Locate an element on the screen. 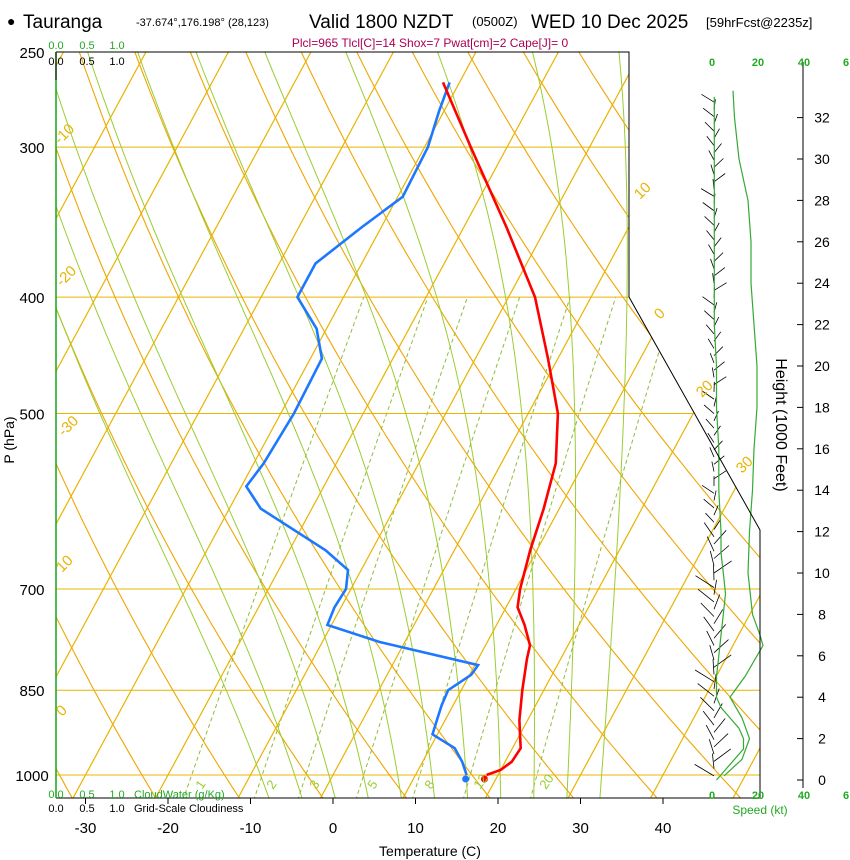 The image size is (850, 860). temperature-line is located at coordinates (500, 429).